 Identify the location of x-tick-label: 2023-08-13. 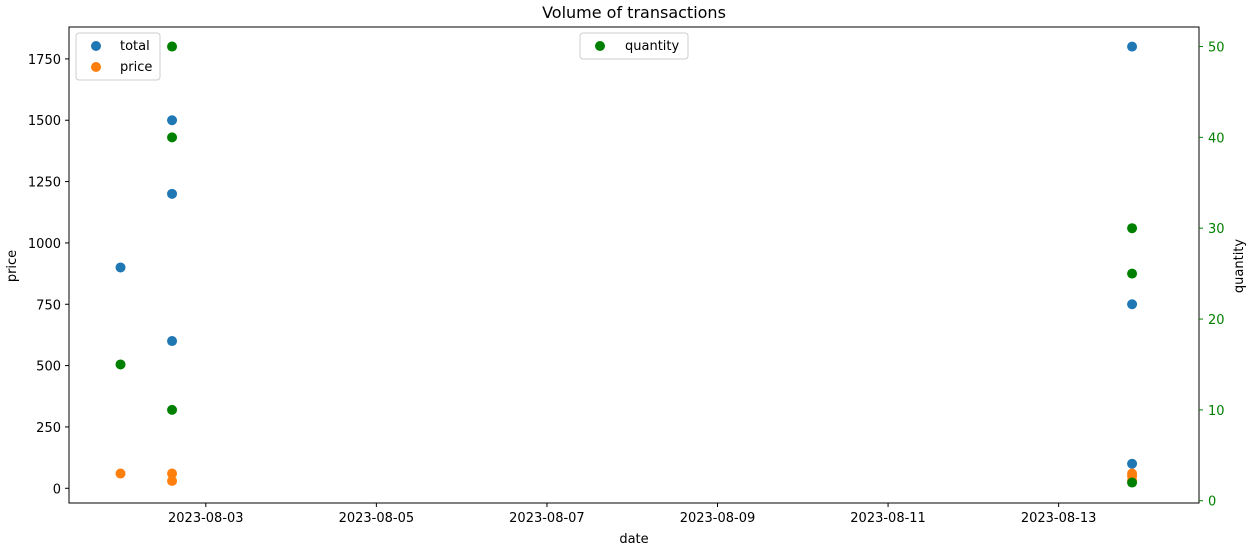
(1059, 518).